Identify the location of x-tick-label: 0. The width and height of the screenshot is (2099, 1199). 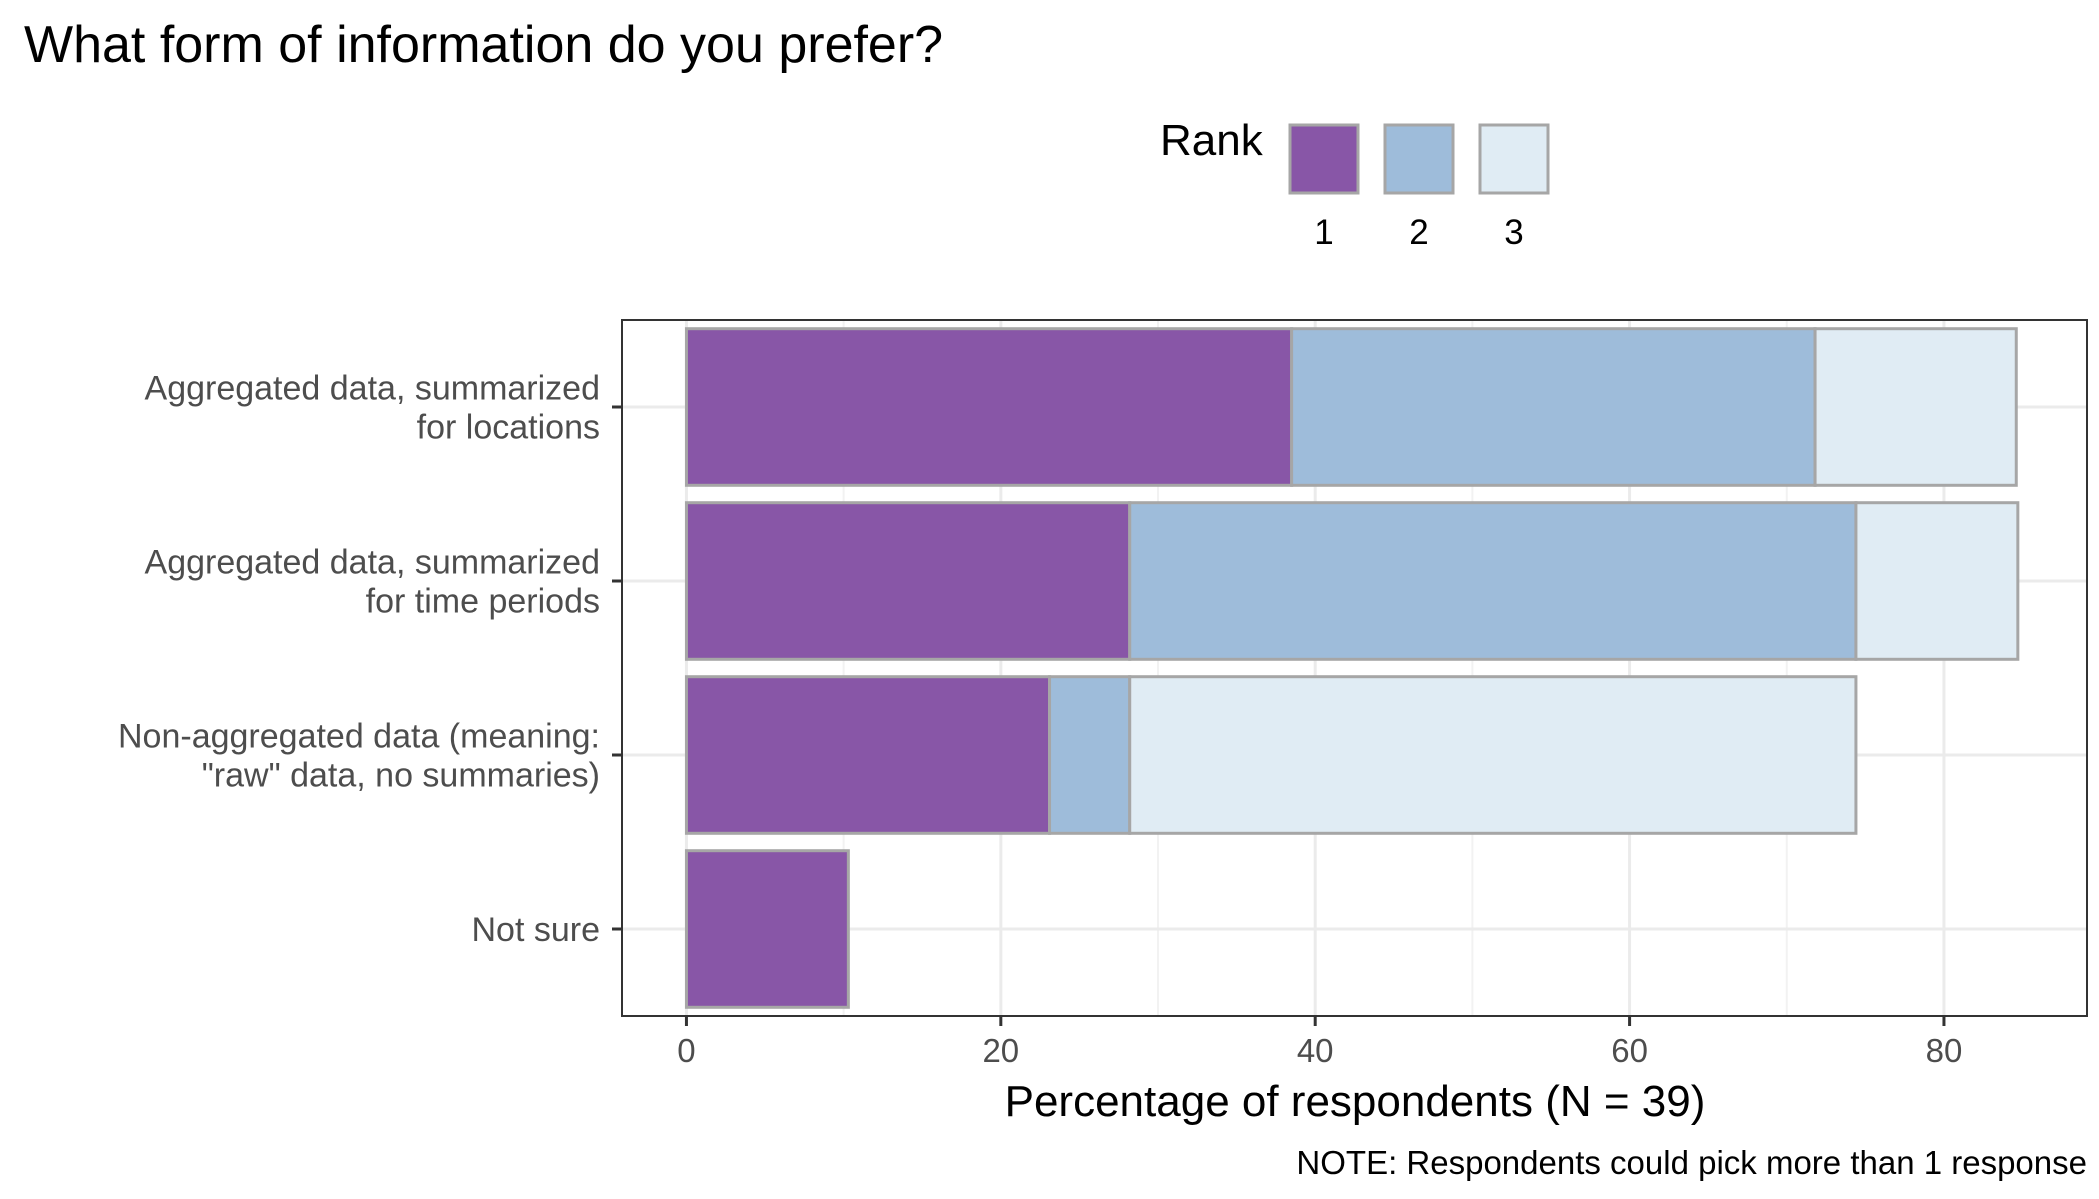
(686, 1050).